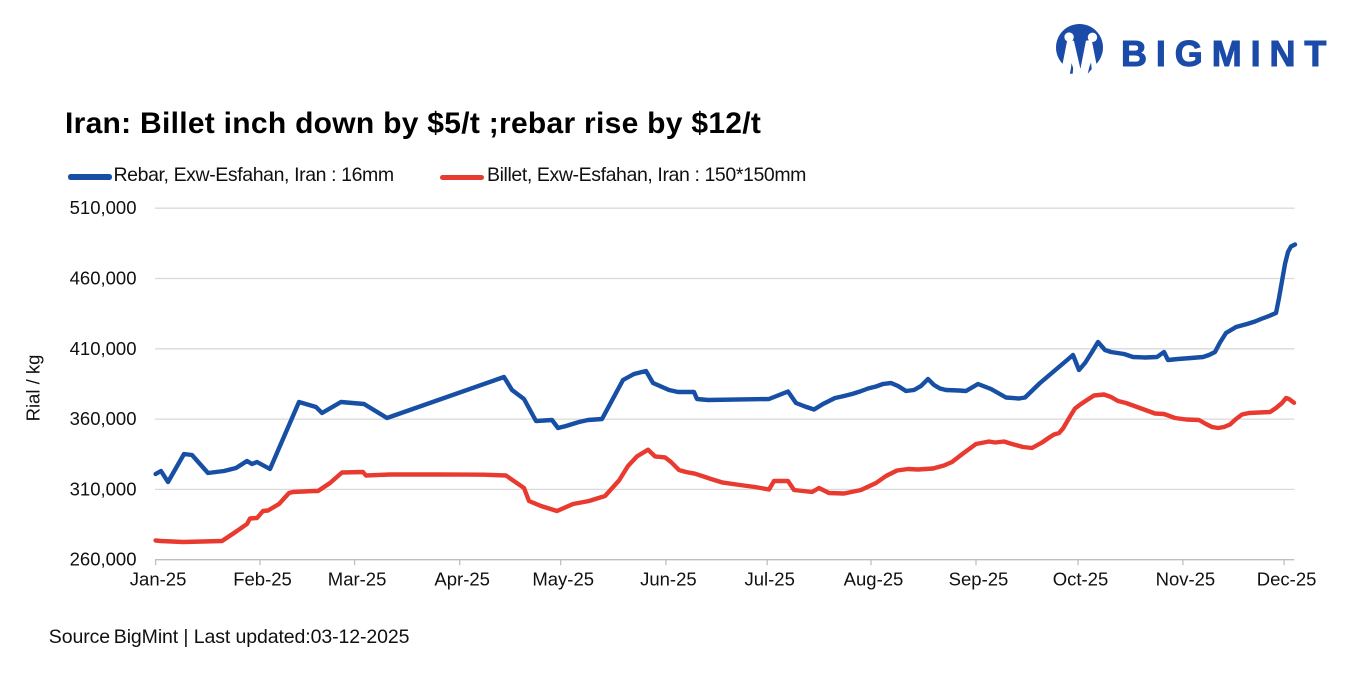 This screenshot has height=675, width=1350. Describe the element at coordinates (462, 579) in the screenshot. I see `svg-text: Apr-25` at that location.